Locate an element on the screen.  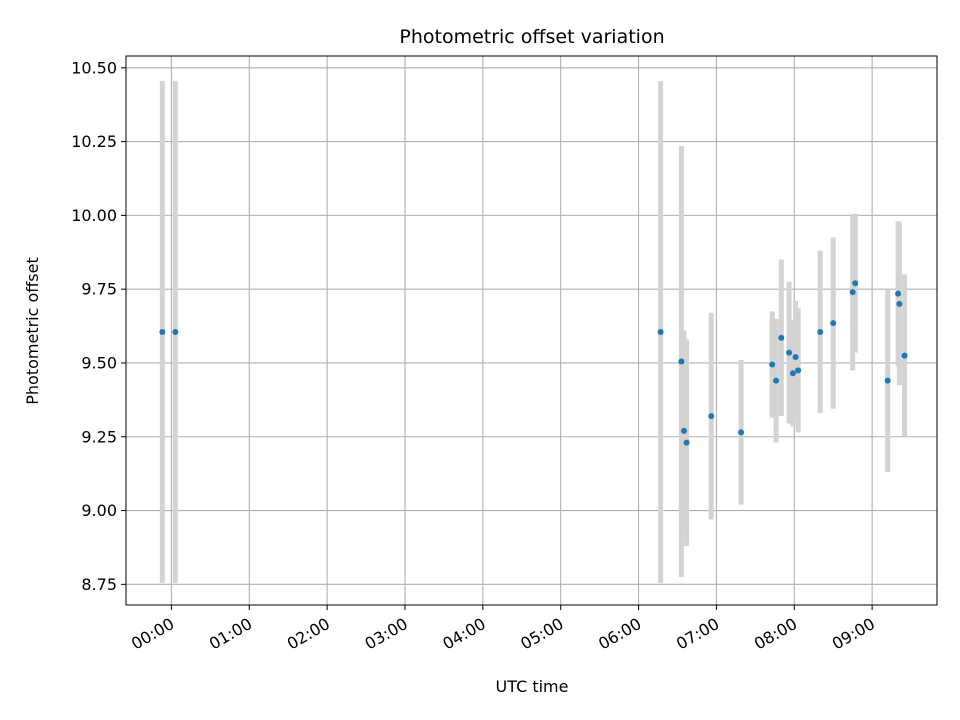
y-tick-label: 9.50 is located at coordinates (99, 362).